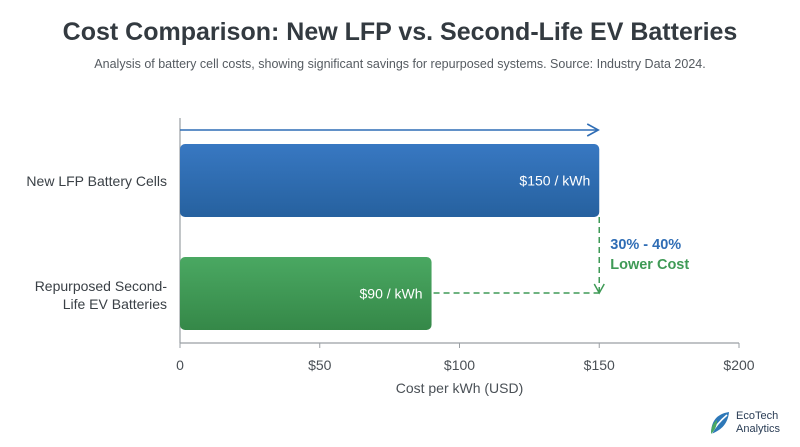  What do you see at coordinates (719, 423) in the screenshot?
I see `leaf-logo-icon` at bounding box center [719, 423].